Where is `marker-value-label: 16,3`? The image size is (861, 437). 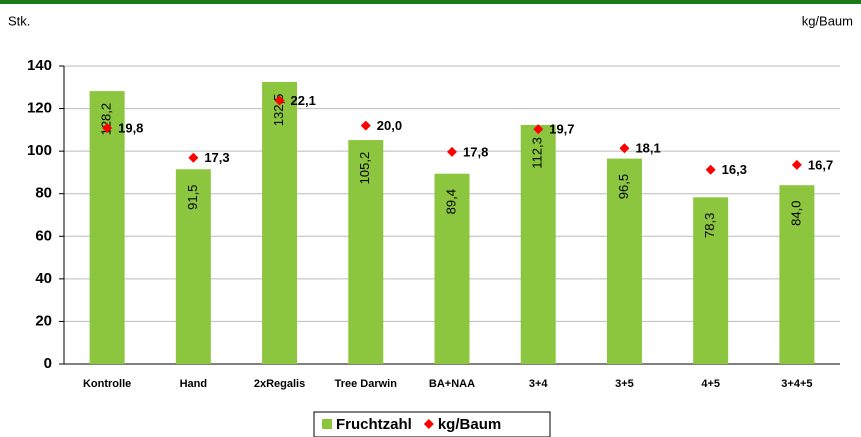
marker-value-label: 16,3 is located at coordinates (734, 169).